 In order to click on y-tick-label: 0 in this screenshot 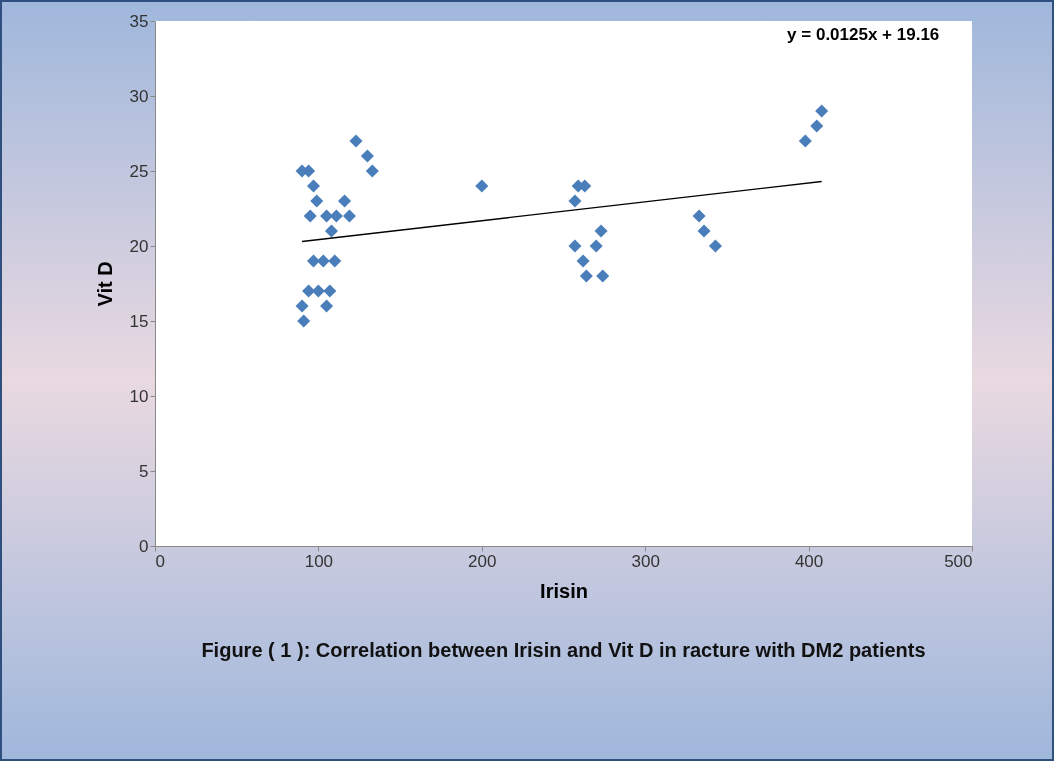, I will do `click(144, 546)`.